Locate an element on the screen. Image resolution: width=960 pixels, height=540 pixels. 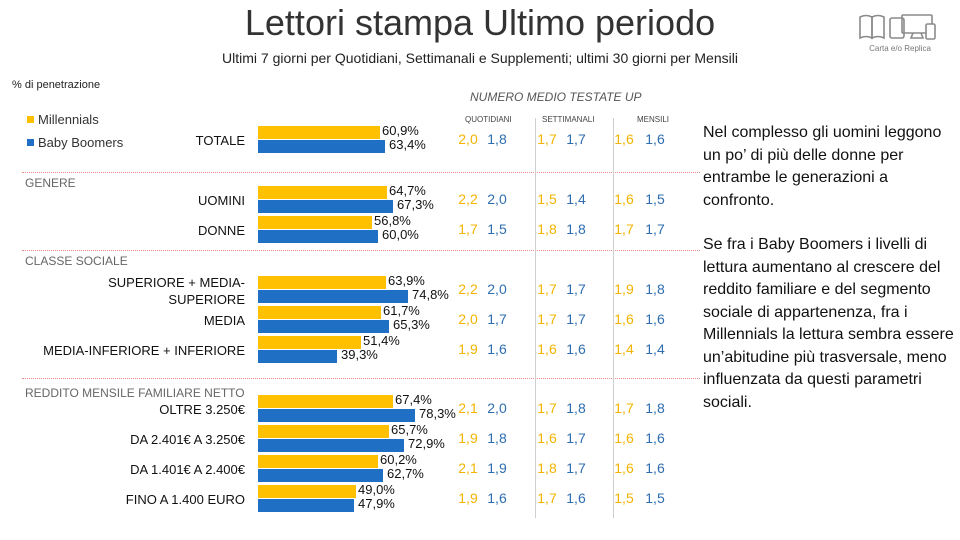
category-label: SUPERIORE is located at coordinates (206, 299).